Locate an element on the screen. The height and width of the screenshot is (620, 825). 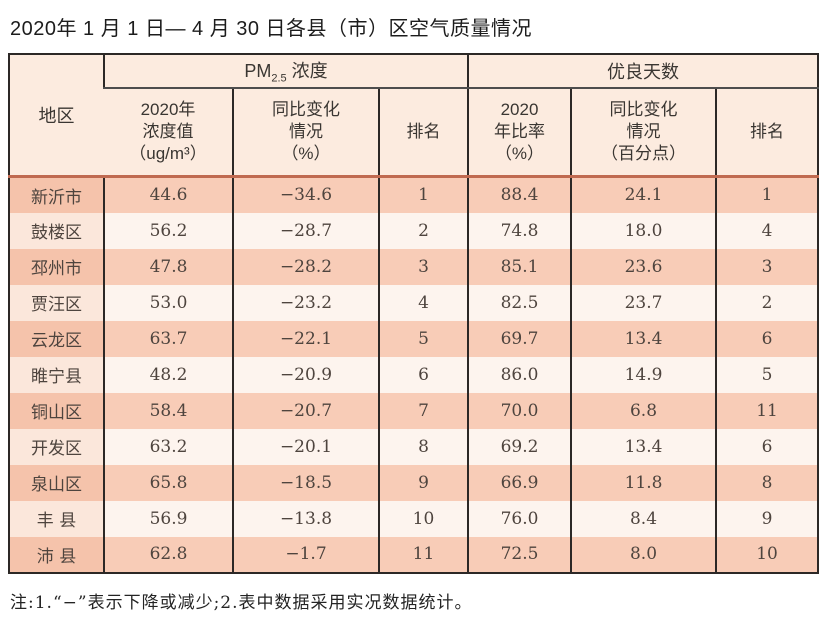
table-row: 泉山区 65.8 −18.5 9 66.9 11.8 8 is located at coordinates (414, 482).